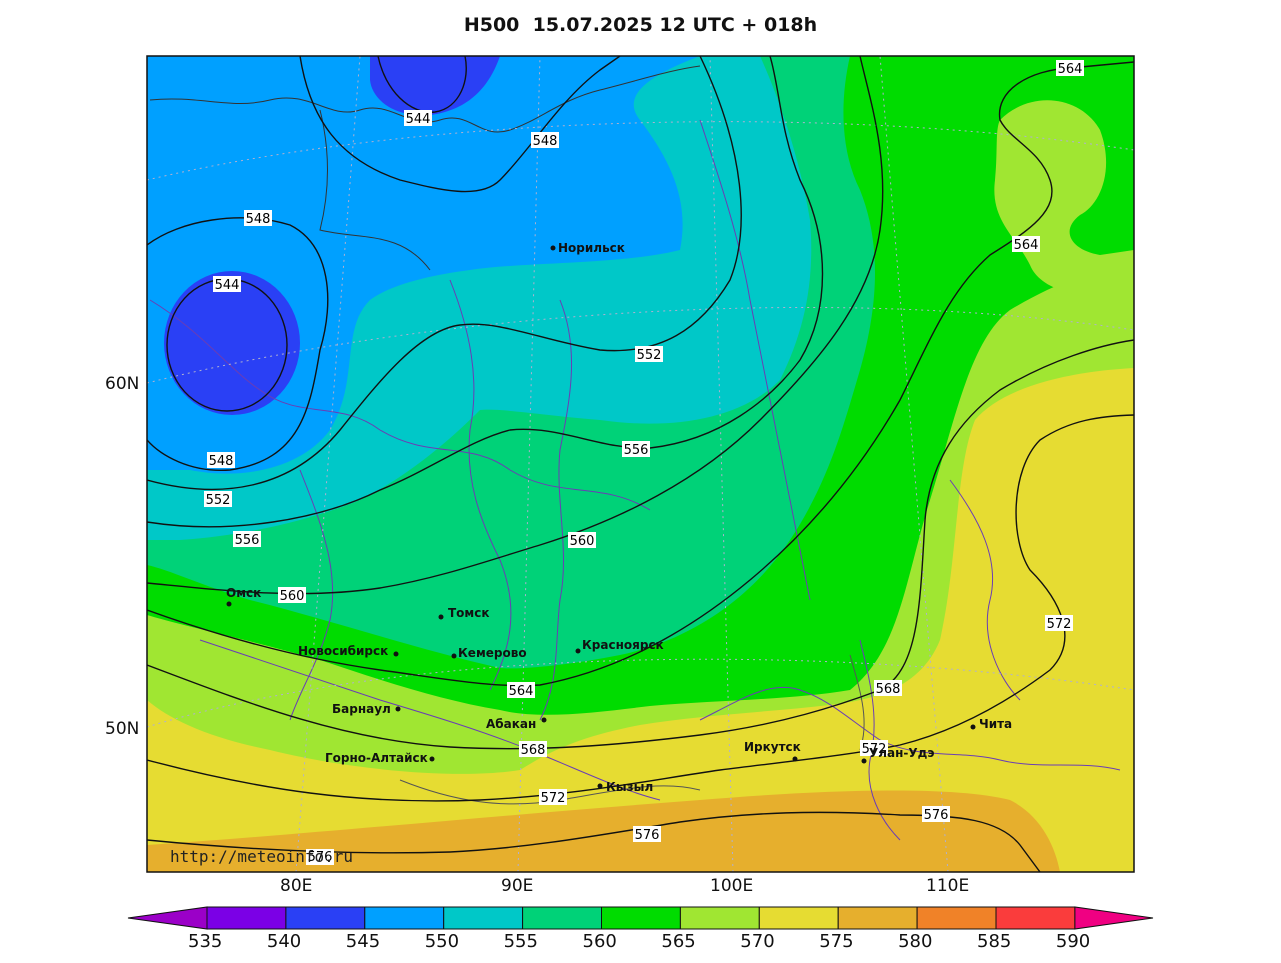 The width and height of the screenshot is (1281, 963). What do you see at coordinates (442, 941) in the screenshot?
I see `colorbar-tick-label: 550` at bounding box center [442, 941].